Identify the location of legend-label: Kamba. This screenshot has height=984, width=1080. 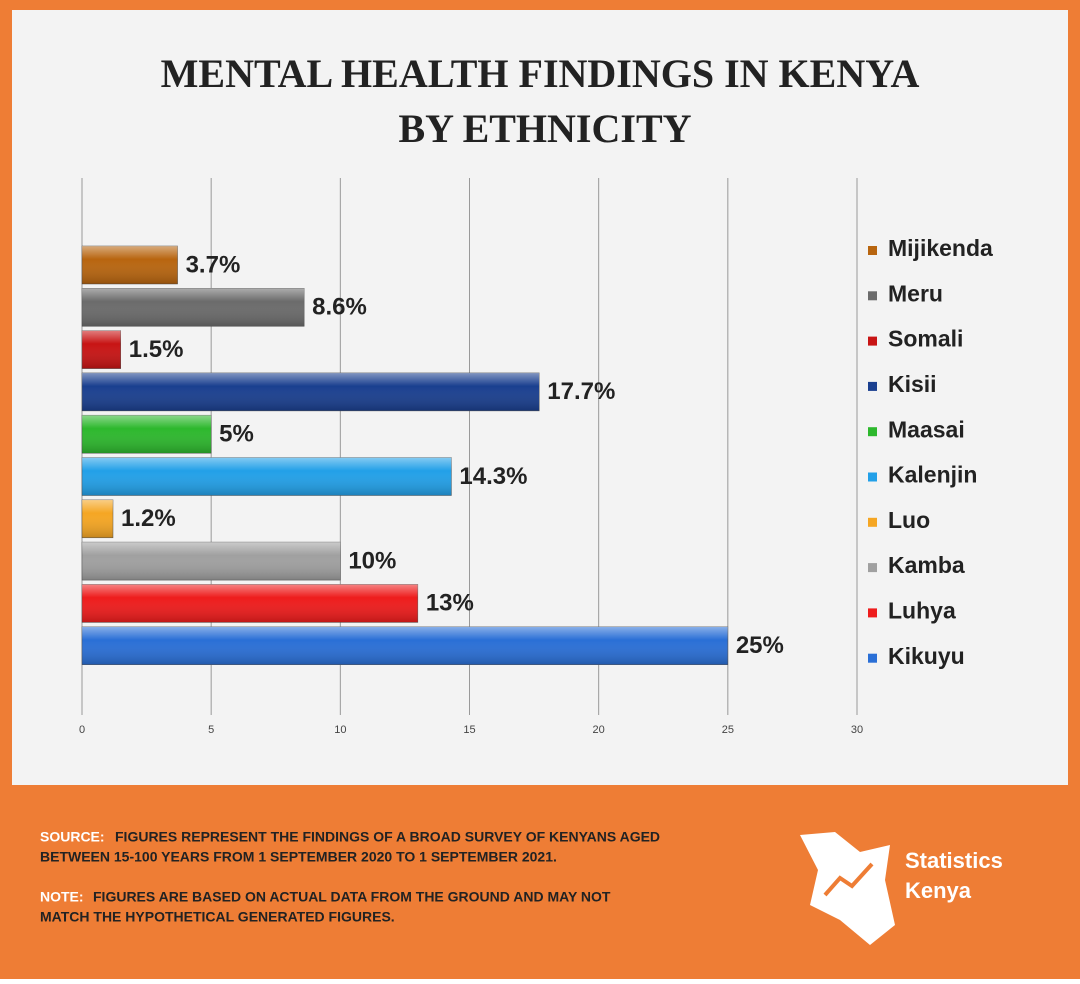
(926, 565).